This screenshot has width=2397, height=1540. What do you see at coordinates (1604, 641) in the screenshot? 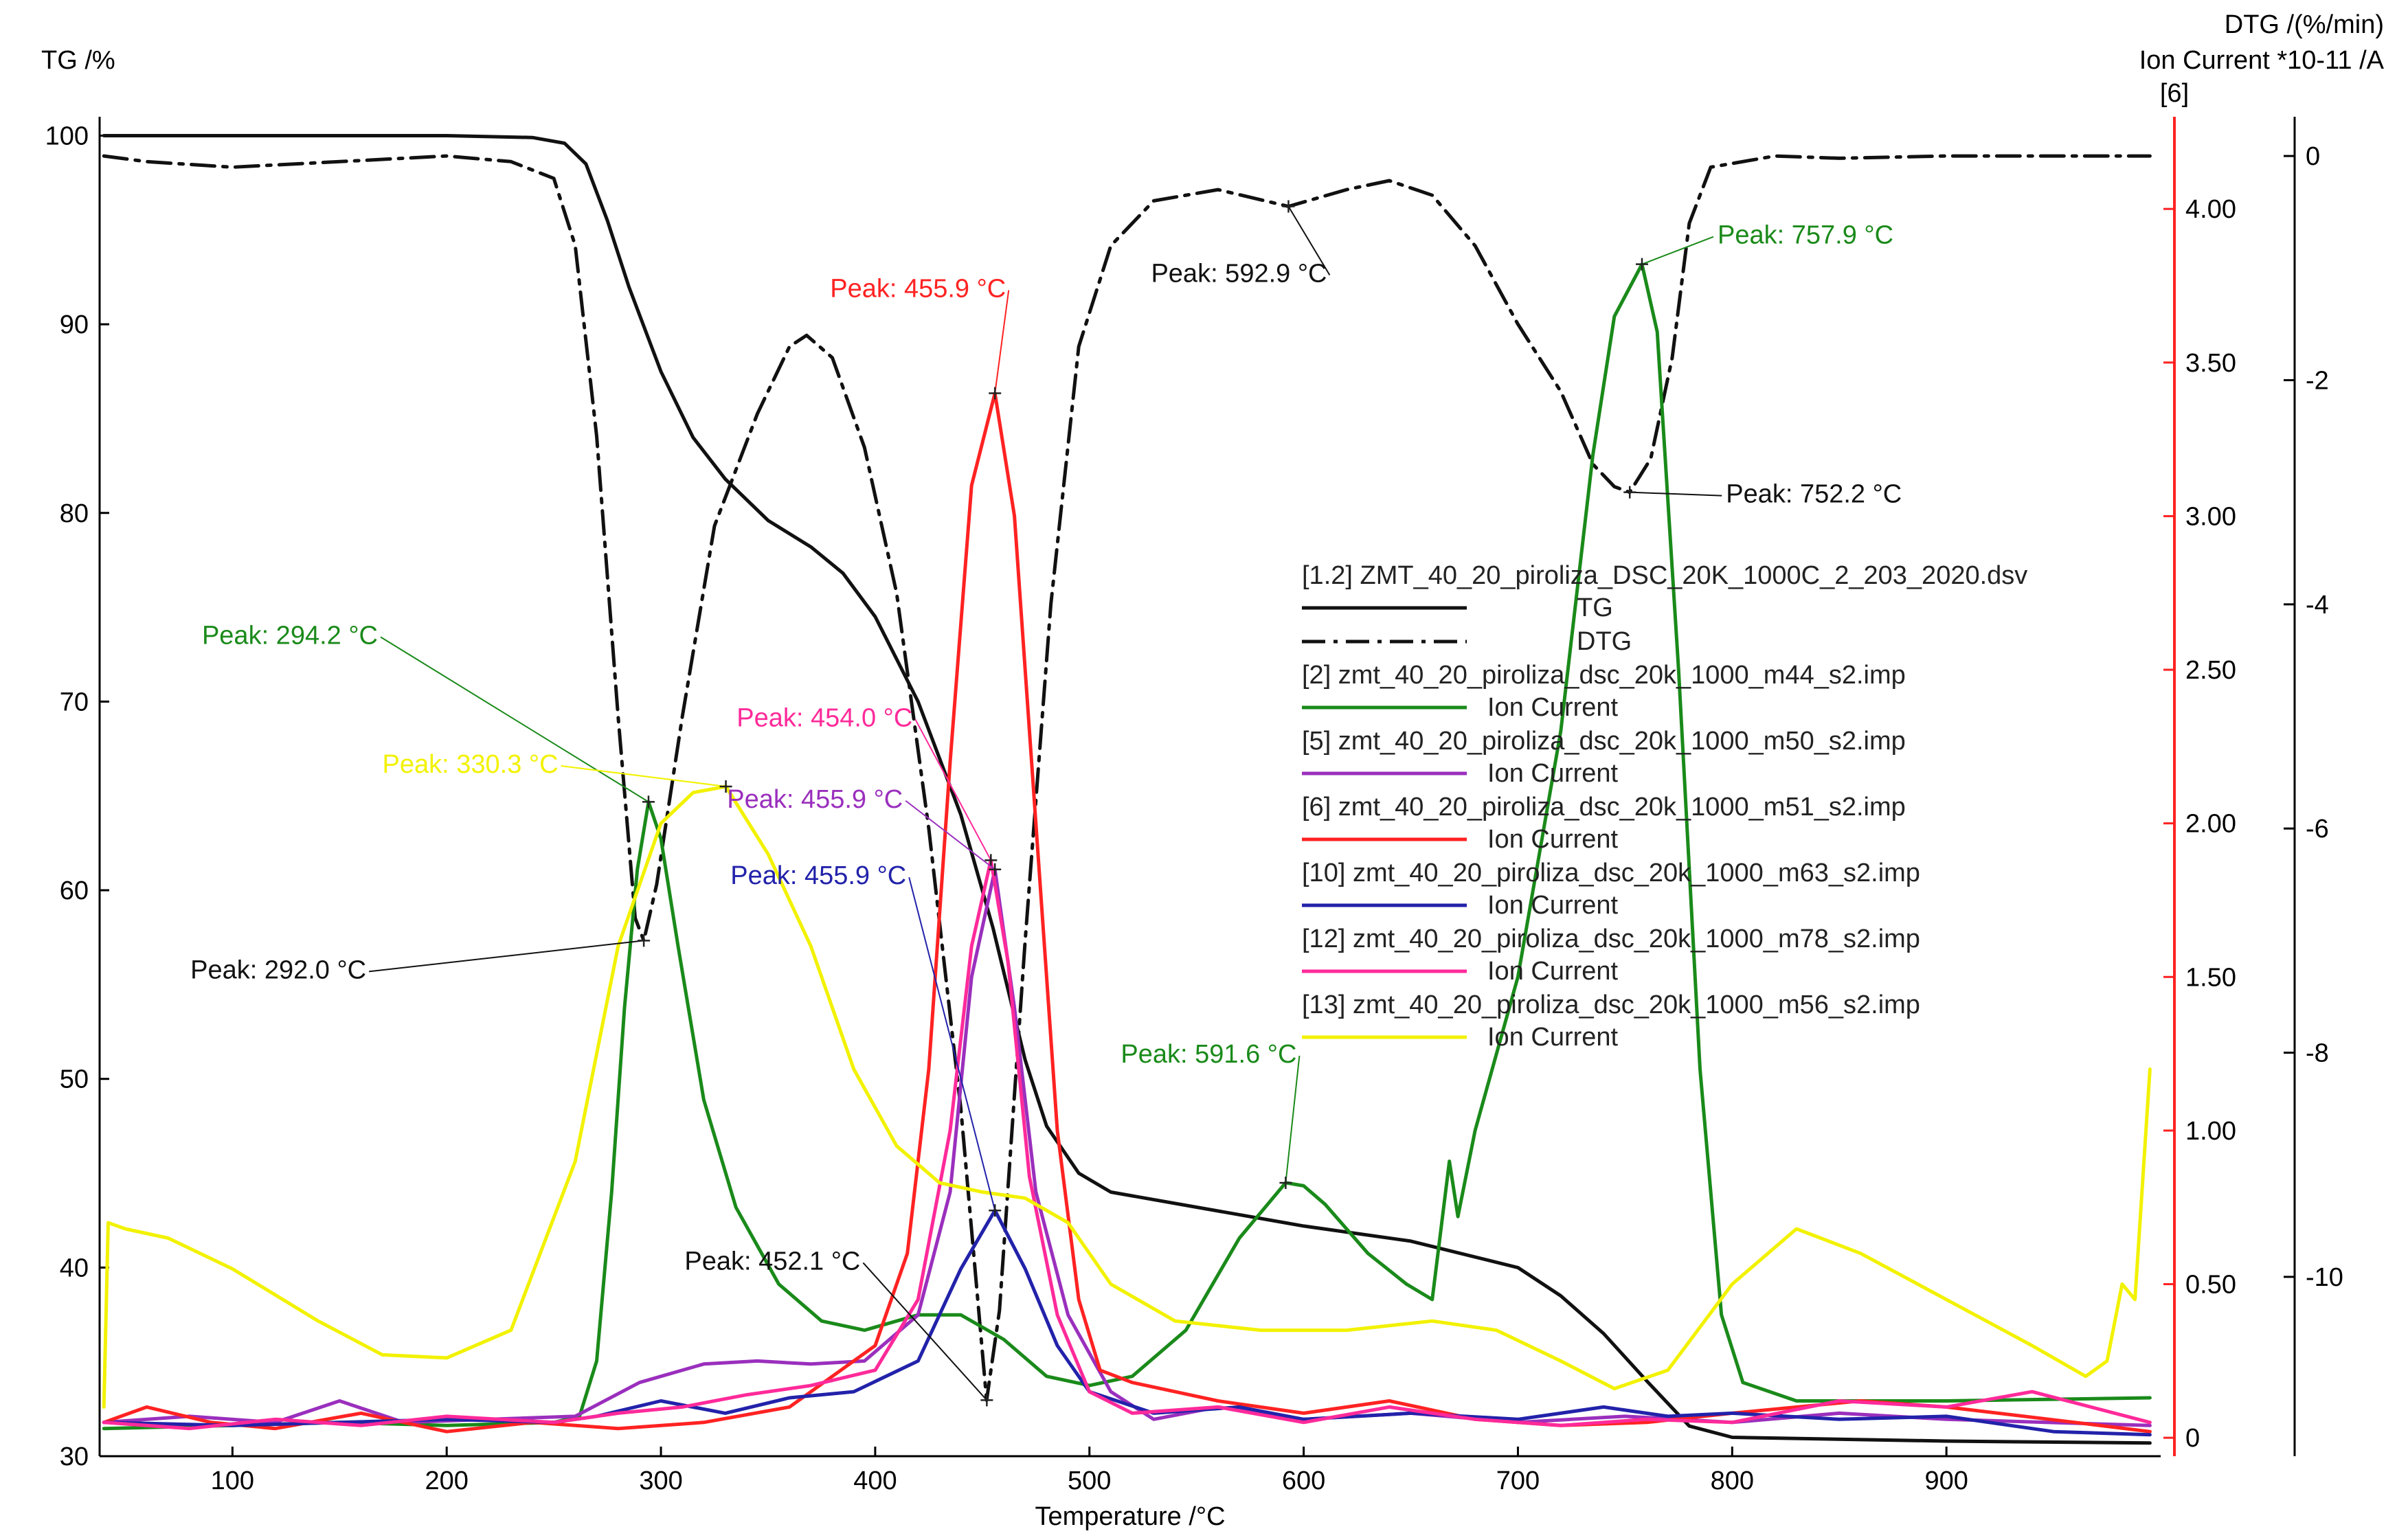
I see `legend-item-label: DTG` at bounding box center [1604, 641].